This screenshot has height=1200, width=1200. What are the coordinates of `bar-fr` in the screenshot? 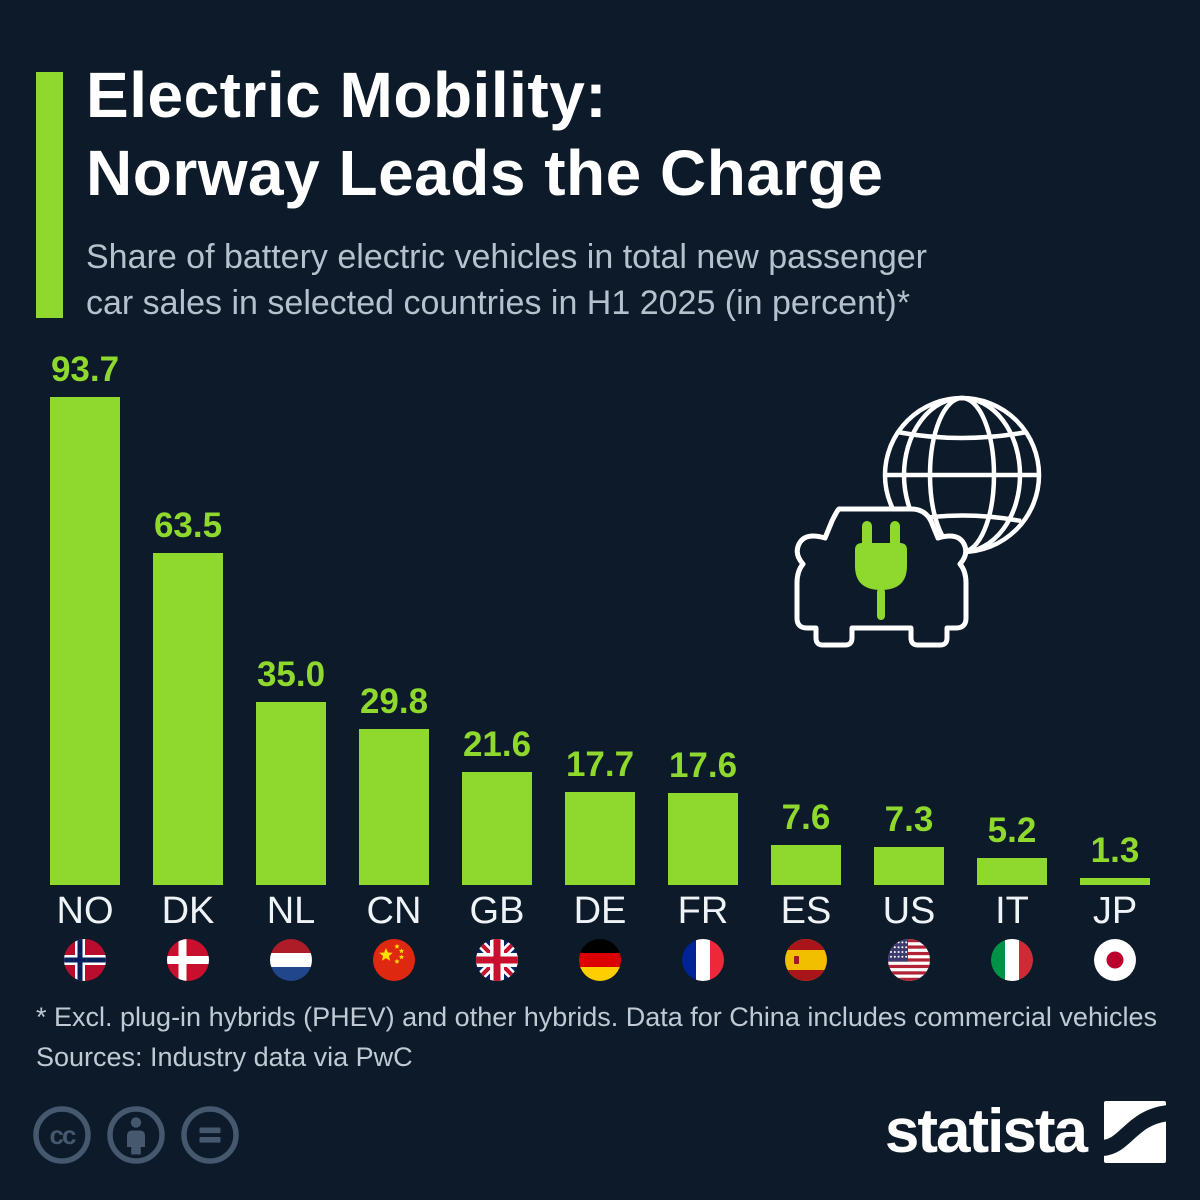 It's located at (703, 839).